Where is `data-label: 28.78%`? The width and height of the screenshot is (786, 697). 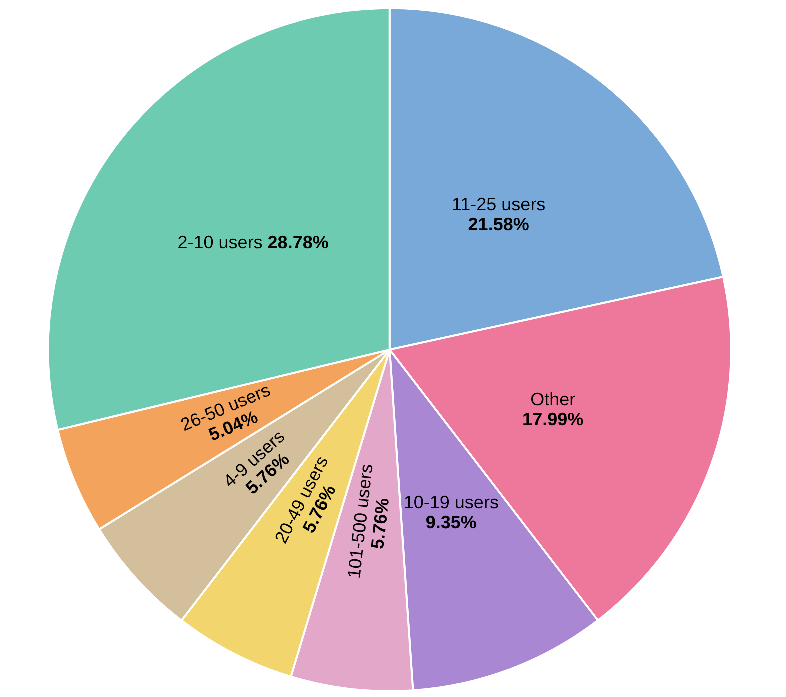
data-label: 28.78% is located at coordinates (298, 242).